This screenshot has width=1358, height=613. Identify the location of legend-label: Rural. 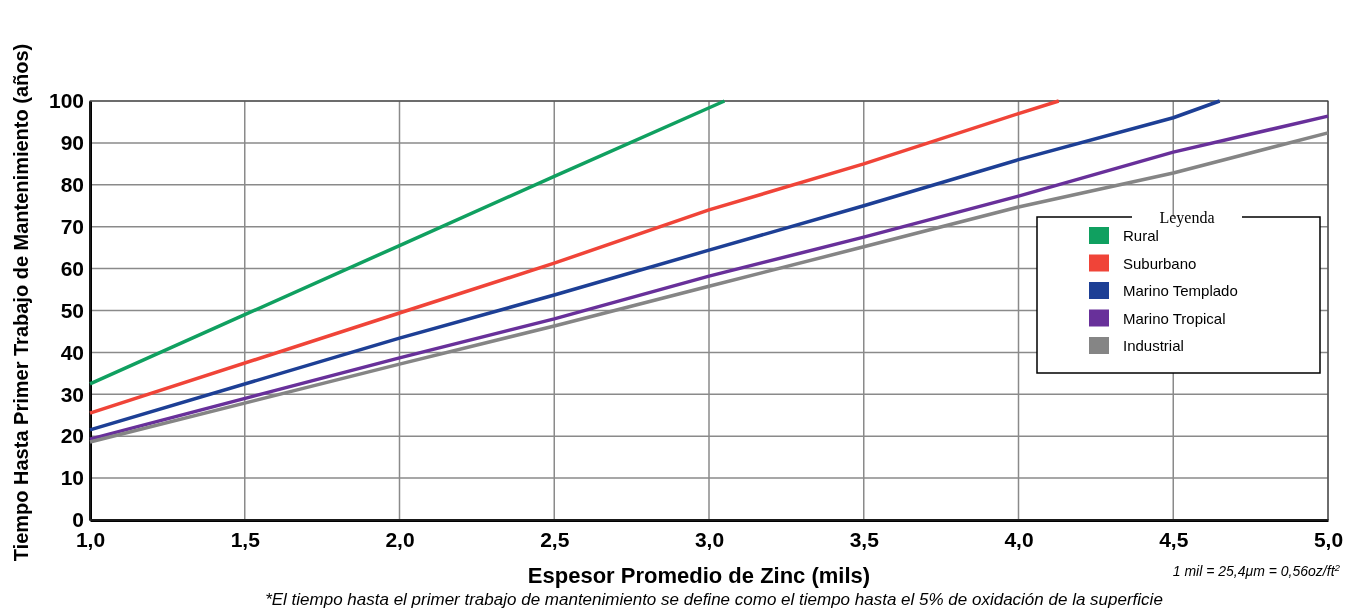
(1141, 236).